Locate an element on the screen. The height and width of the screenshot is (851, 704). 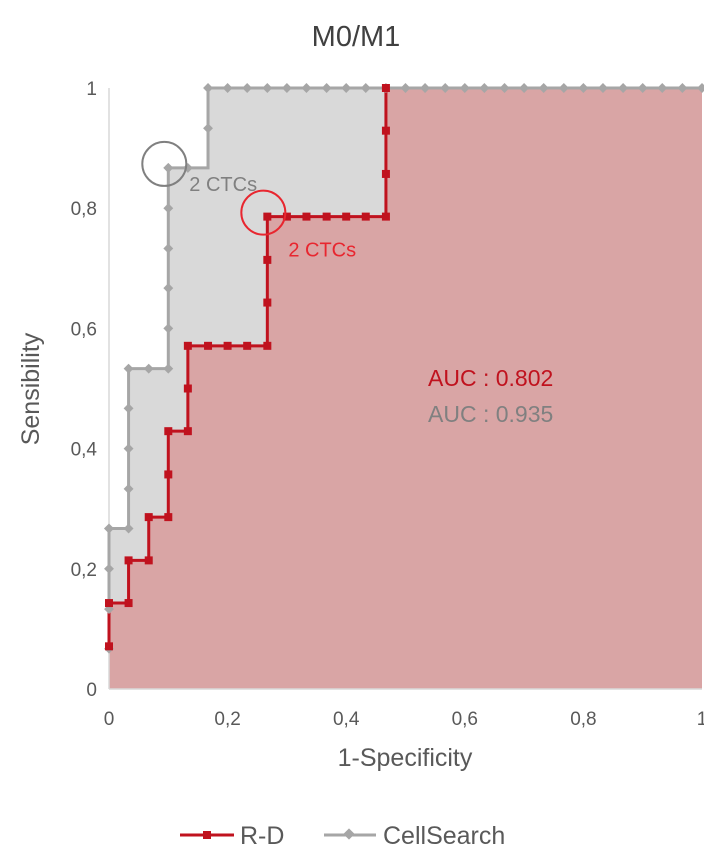
y-tick-label: 0 is located at coordinates (91, 690).